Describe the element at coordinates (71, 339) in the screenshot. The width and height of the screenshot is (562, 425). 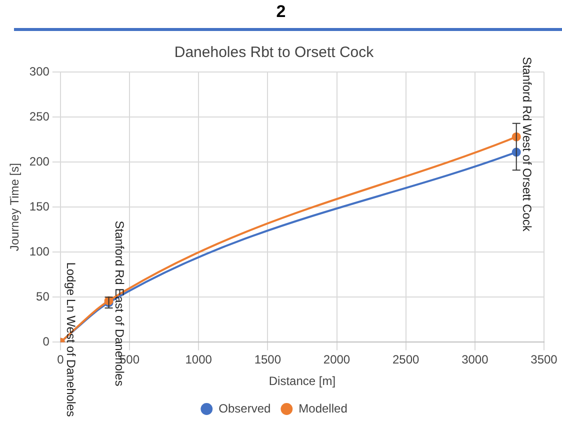
I see `annotation: Lodge Ln West of Daneholes` at that location.